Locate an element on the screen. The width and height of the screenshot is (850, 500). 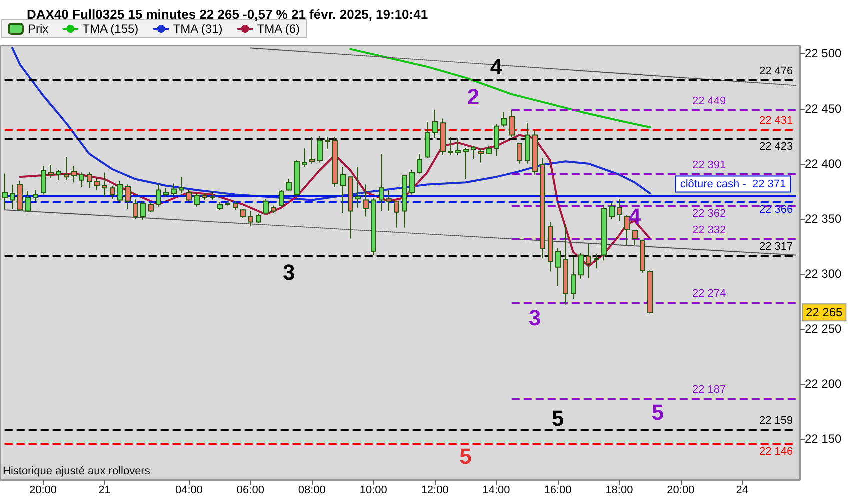
legend-label: TMA (31) is located at coordinates (198, 29).